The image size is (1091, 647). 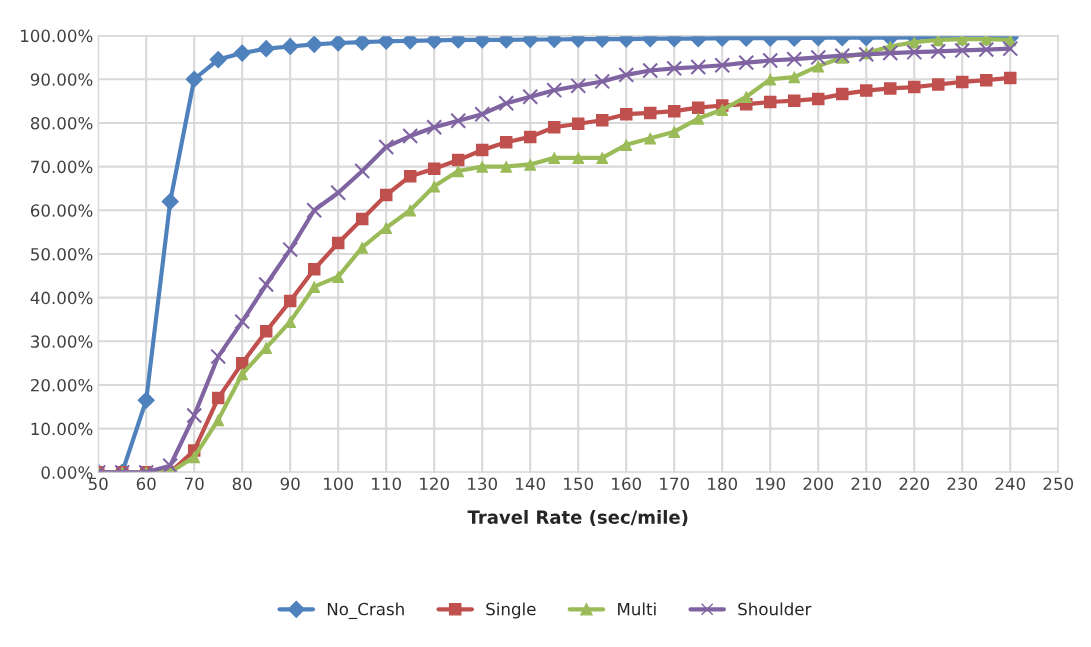 I want to click on legend-label: Single, so click(x=511, y=610).